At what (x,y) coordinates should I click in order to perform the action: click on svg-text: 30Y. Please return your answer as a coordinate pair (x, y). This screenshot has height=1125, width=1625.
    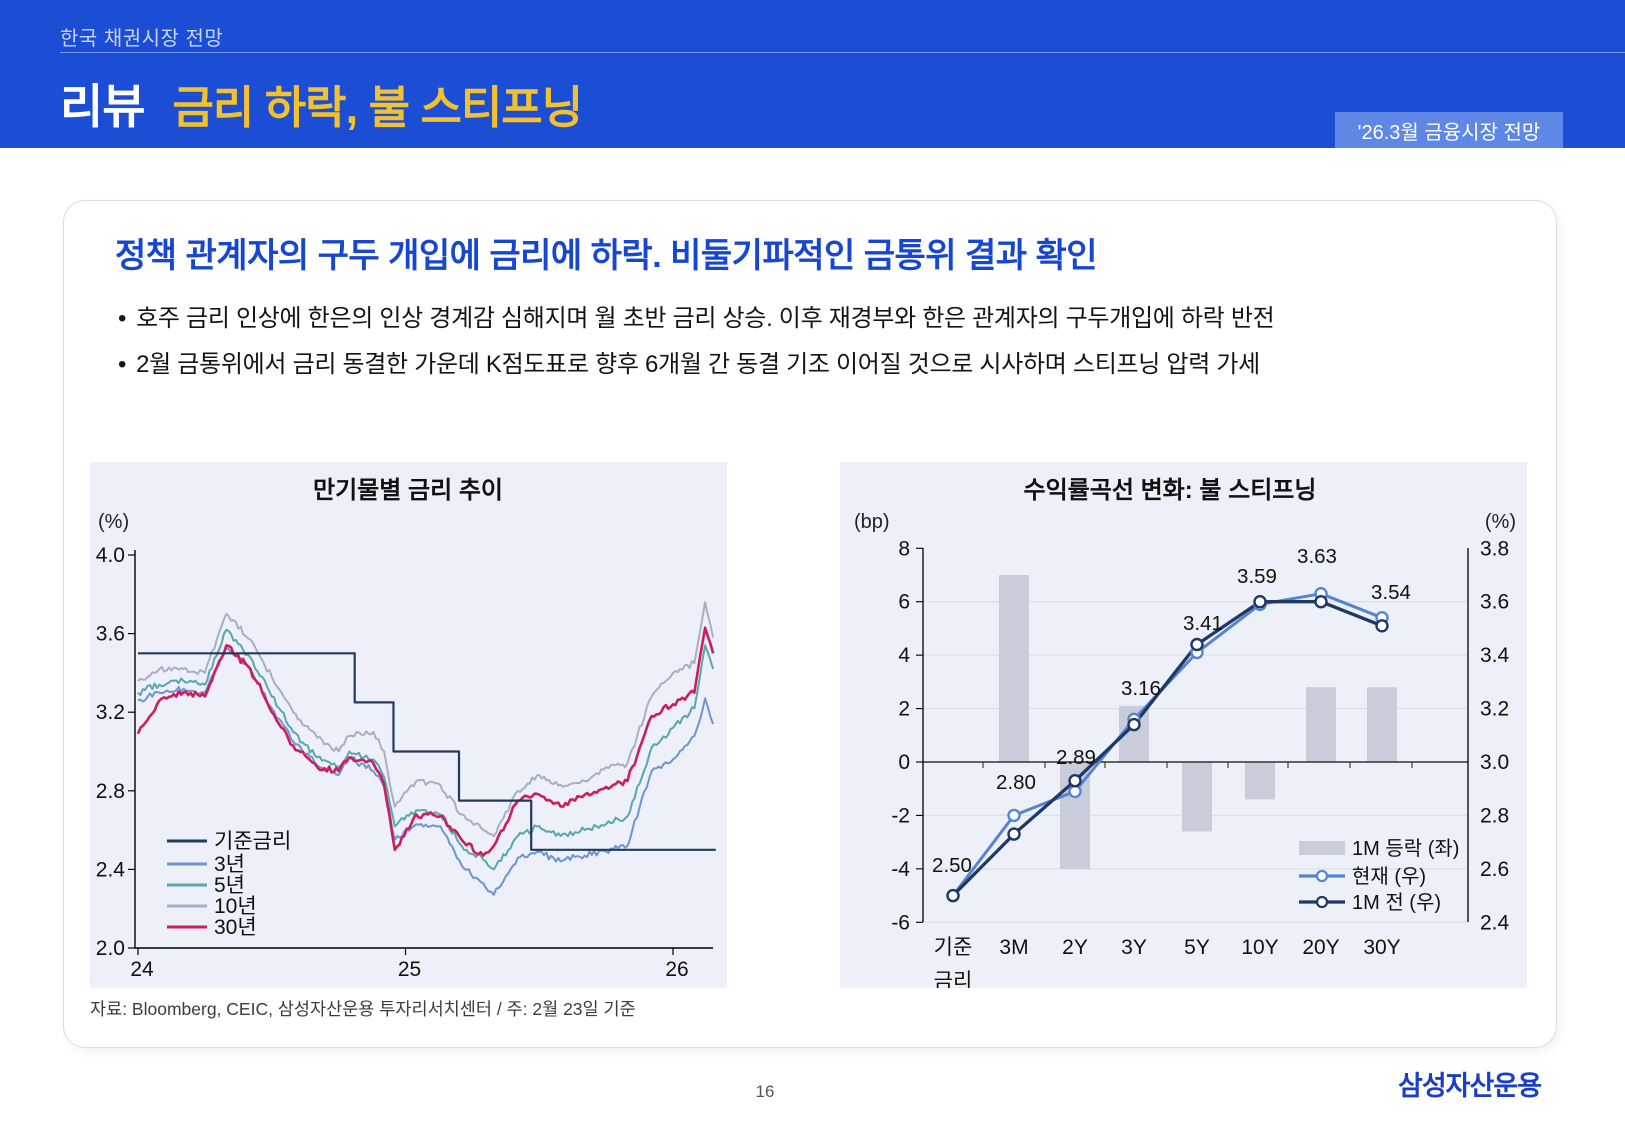
    Looking at the image, I should click on (1381, 947).